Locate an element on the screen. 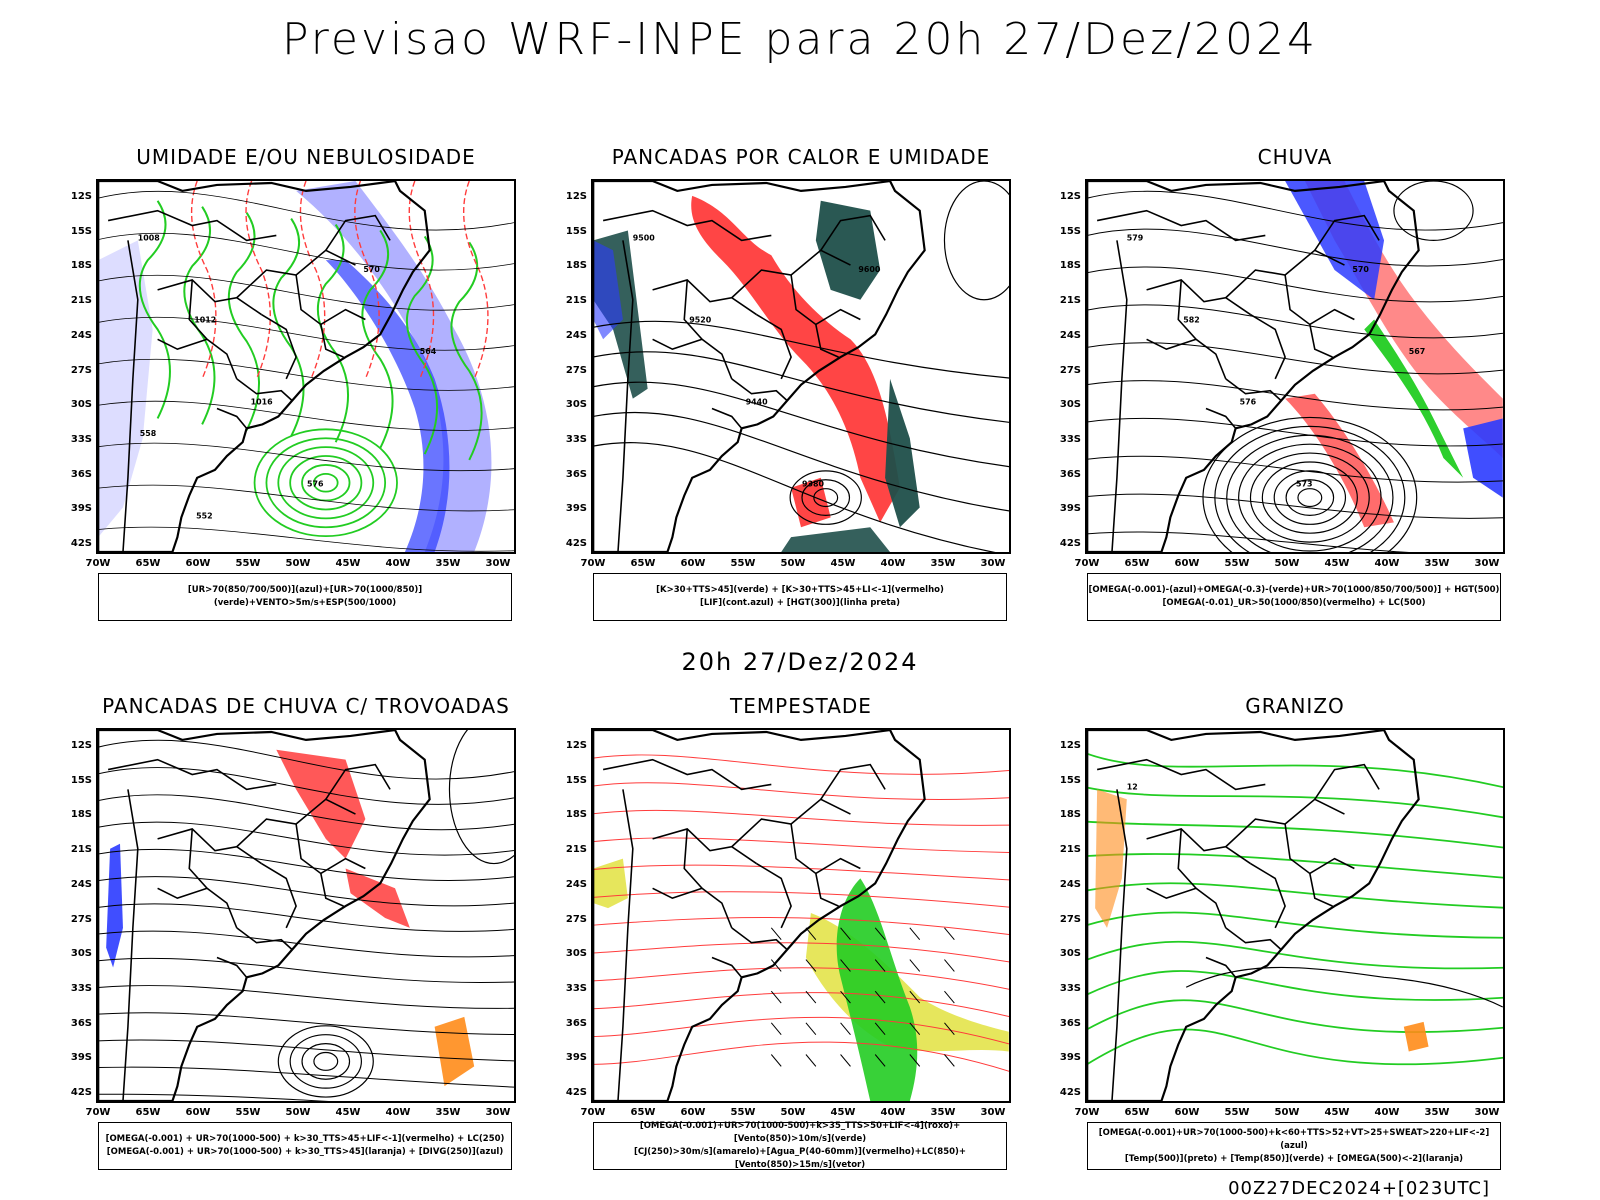 The image size is (1600, 1200). contour-label: 582 is located at coordinates (1191, 319).